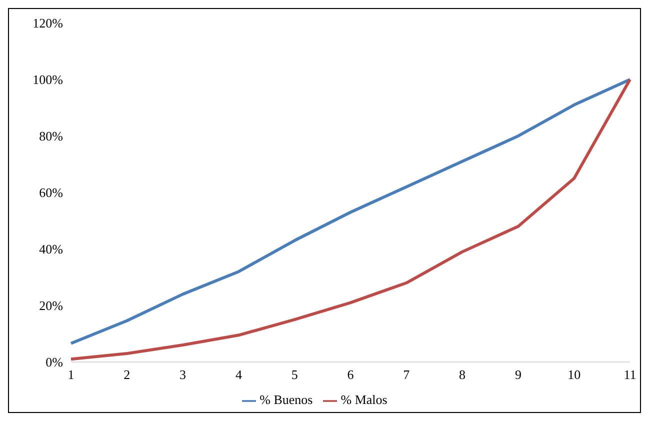  I want to click on y-tick-label: 100%, so click(48, 80).